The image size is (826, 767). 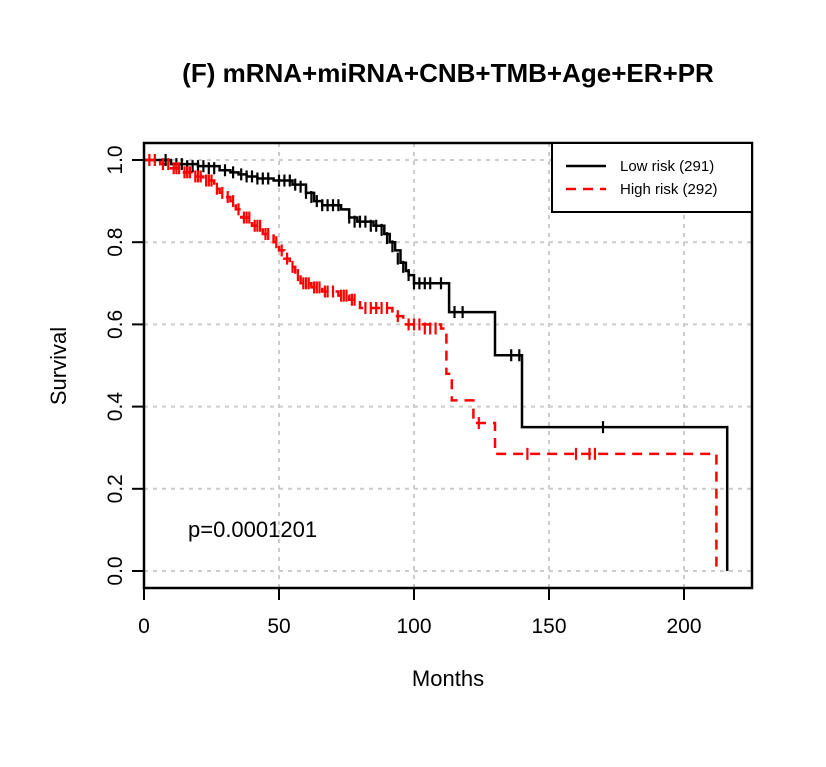 I want to click on x-tick-label: 150, so click(x=548, y=626).